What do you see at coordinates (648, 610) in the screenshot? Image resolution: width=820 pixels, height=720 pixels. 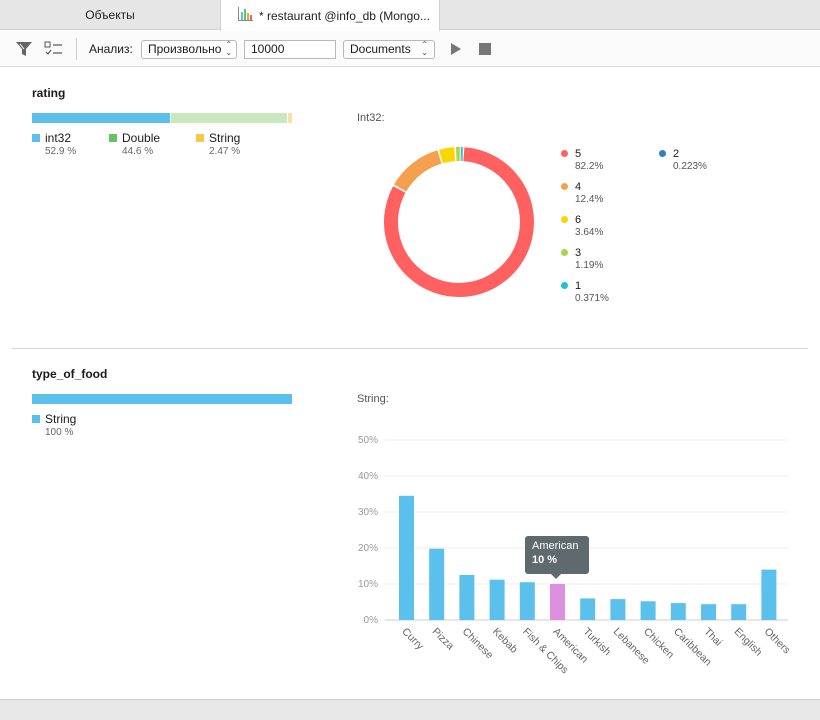 I see `bar-chicken` at bounding box center [648, 610].